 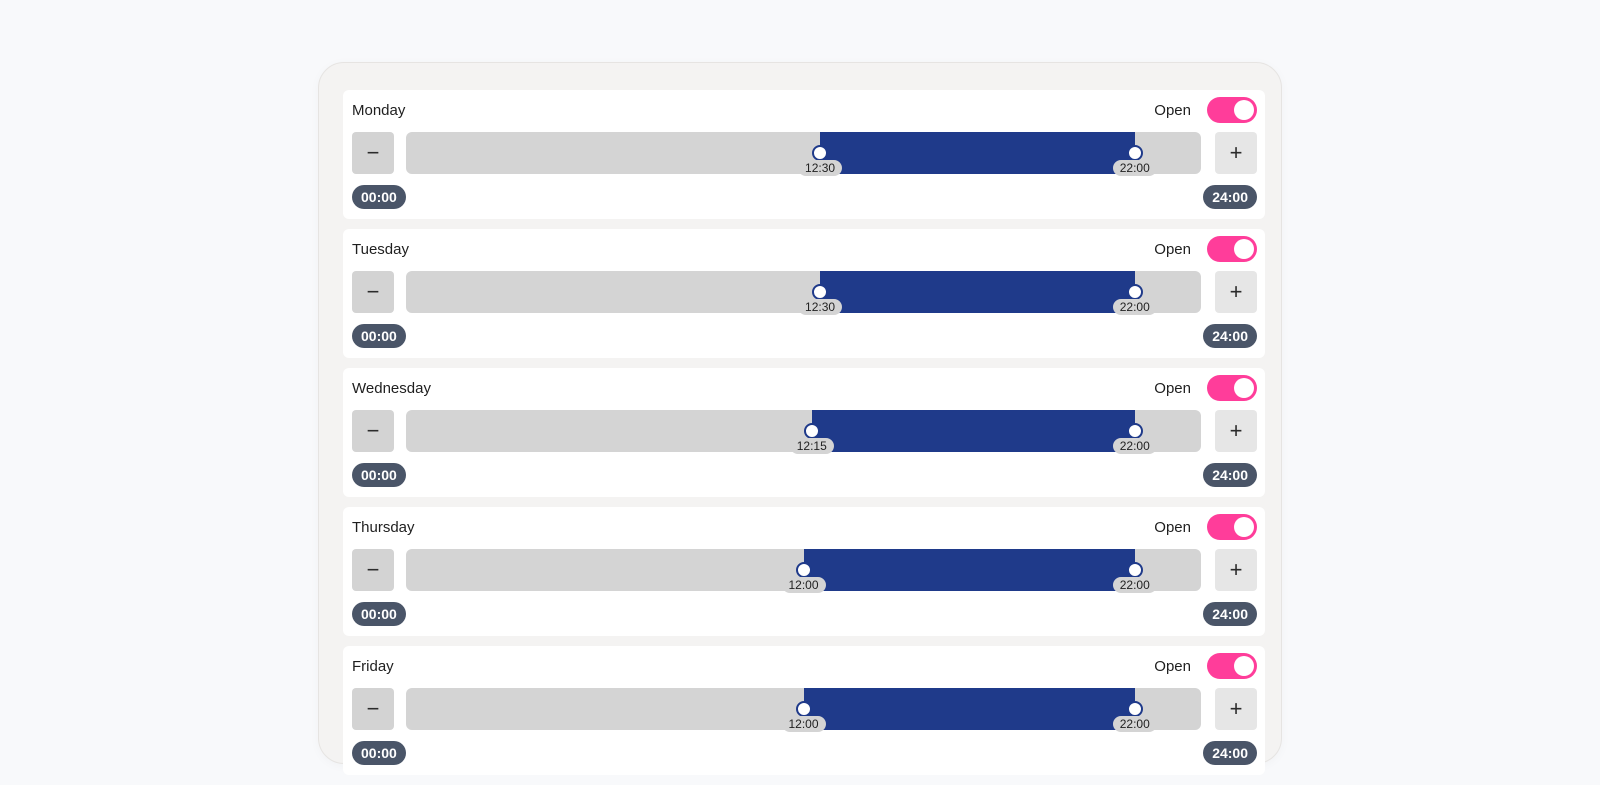 What do you see at coordinates (811, 446) in the screenshot?
I see `start-time-label: 12:15` at bounding box center [811, 446].